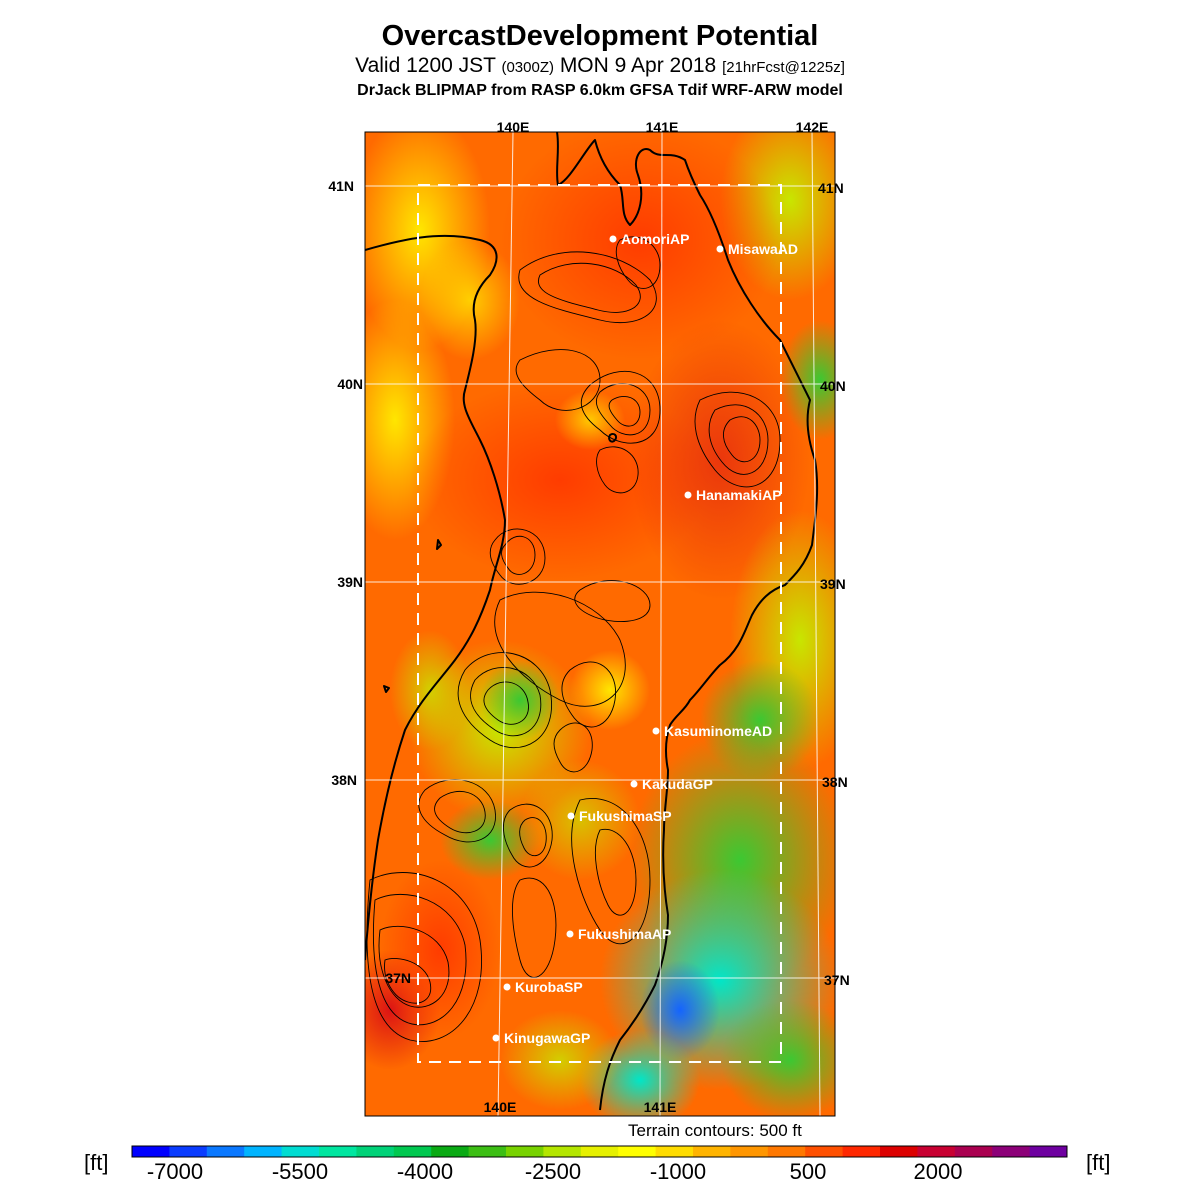 The height and width of the screenshot is (1200, 1200). I want to click on colorbar-frame, so click(599, 1151).